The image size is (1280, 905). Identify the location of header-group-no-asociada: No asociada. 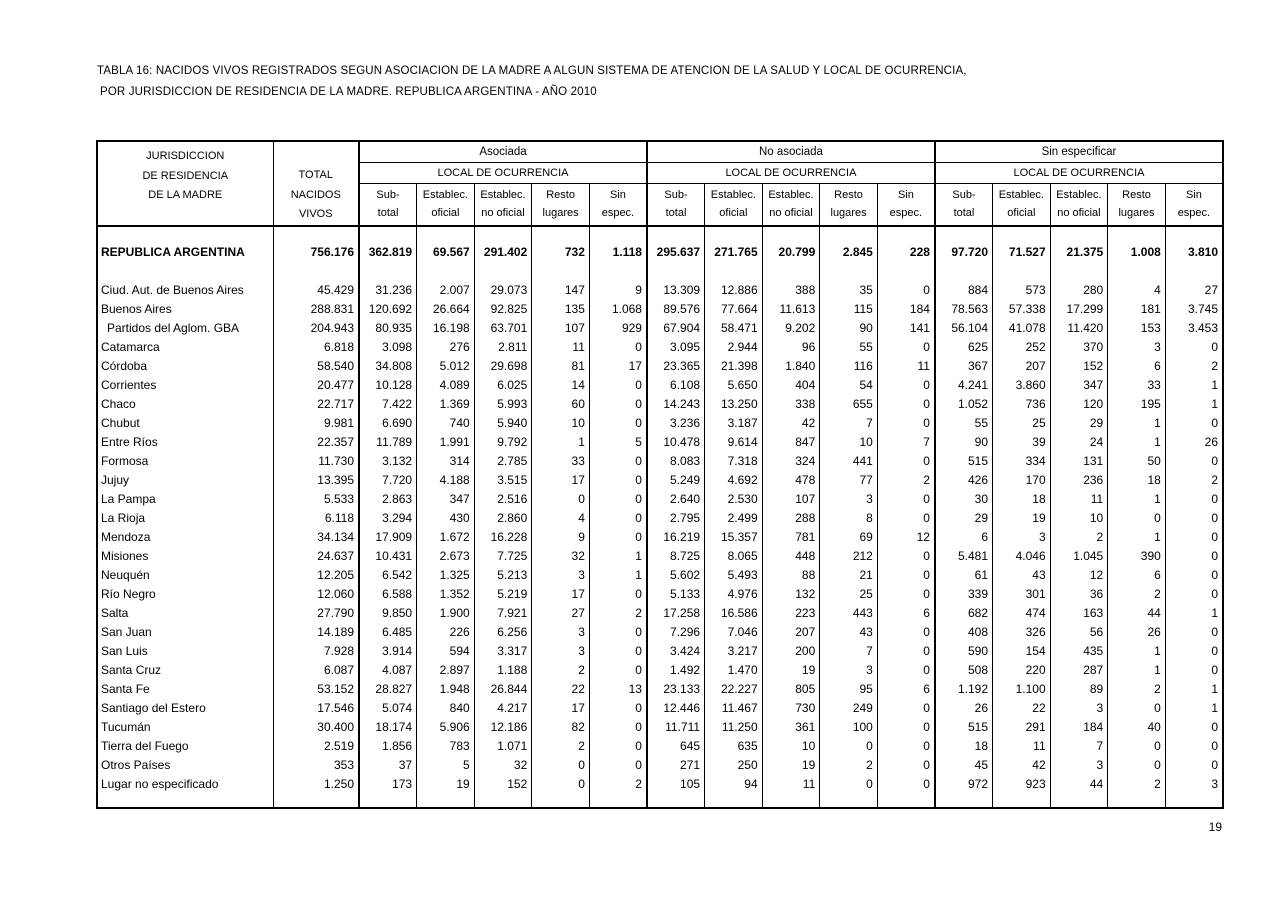
(790, 152).